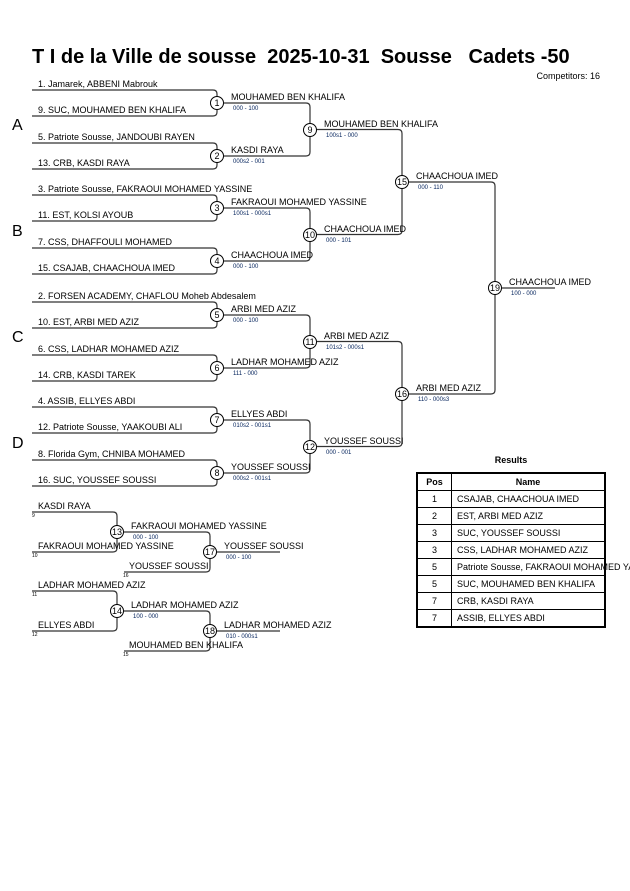  What do you see at coordinates (339, 452) in the screenshot?
I see `match-score: 000 - 001` at bounding box center [339, 452].